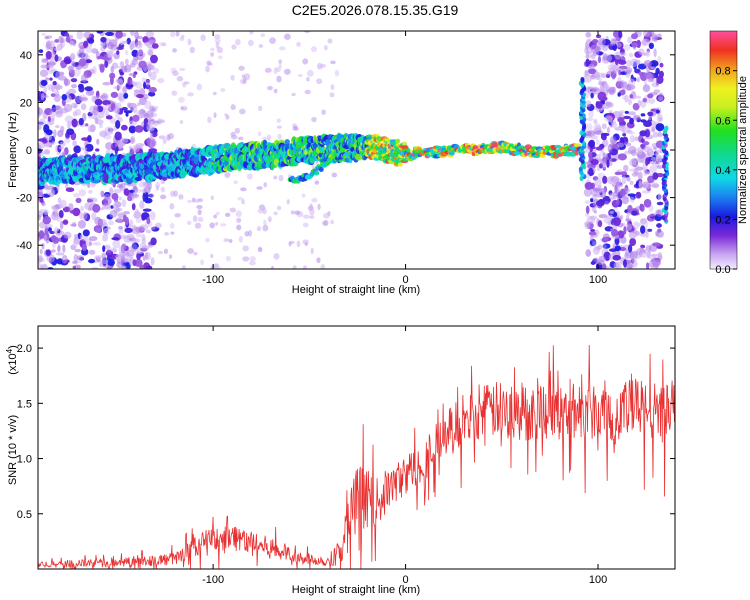  What do you see at coordinates (29, 151) in the screenshot?
I see `spectrogram-y-tick-label: 0` at bounding box center [29, 151].